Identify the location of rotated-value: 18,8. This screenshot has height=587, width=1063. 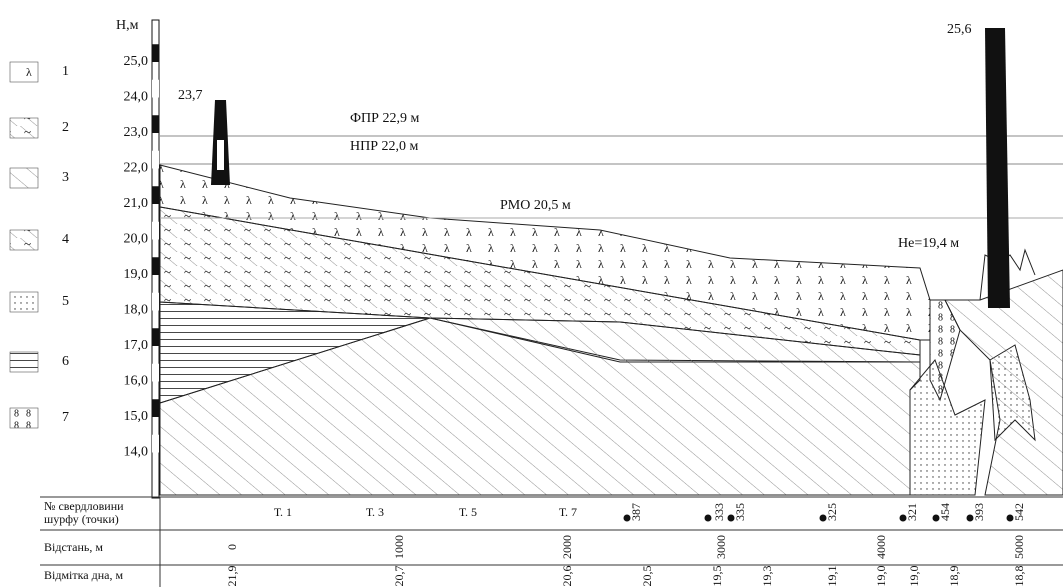
(1019, 576).